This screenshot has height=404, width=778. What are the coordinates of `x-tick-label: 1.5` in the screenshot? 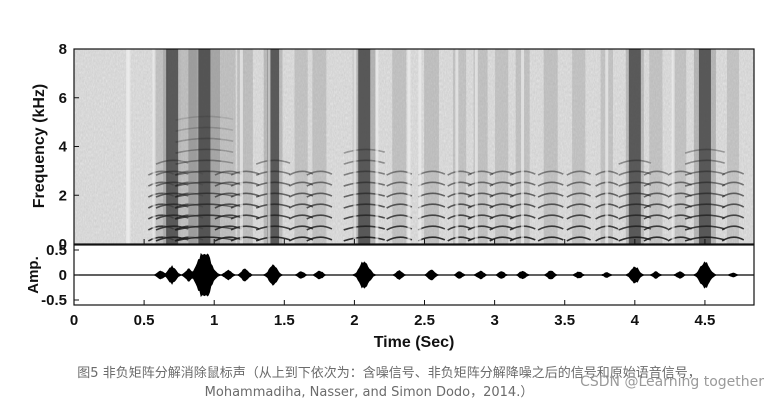 It's located at (284, 320).